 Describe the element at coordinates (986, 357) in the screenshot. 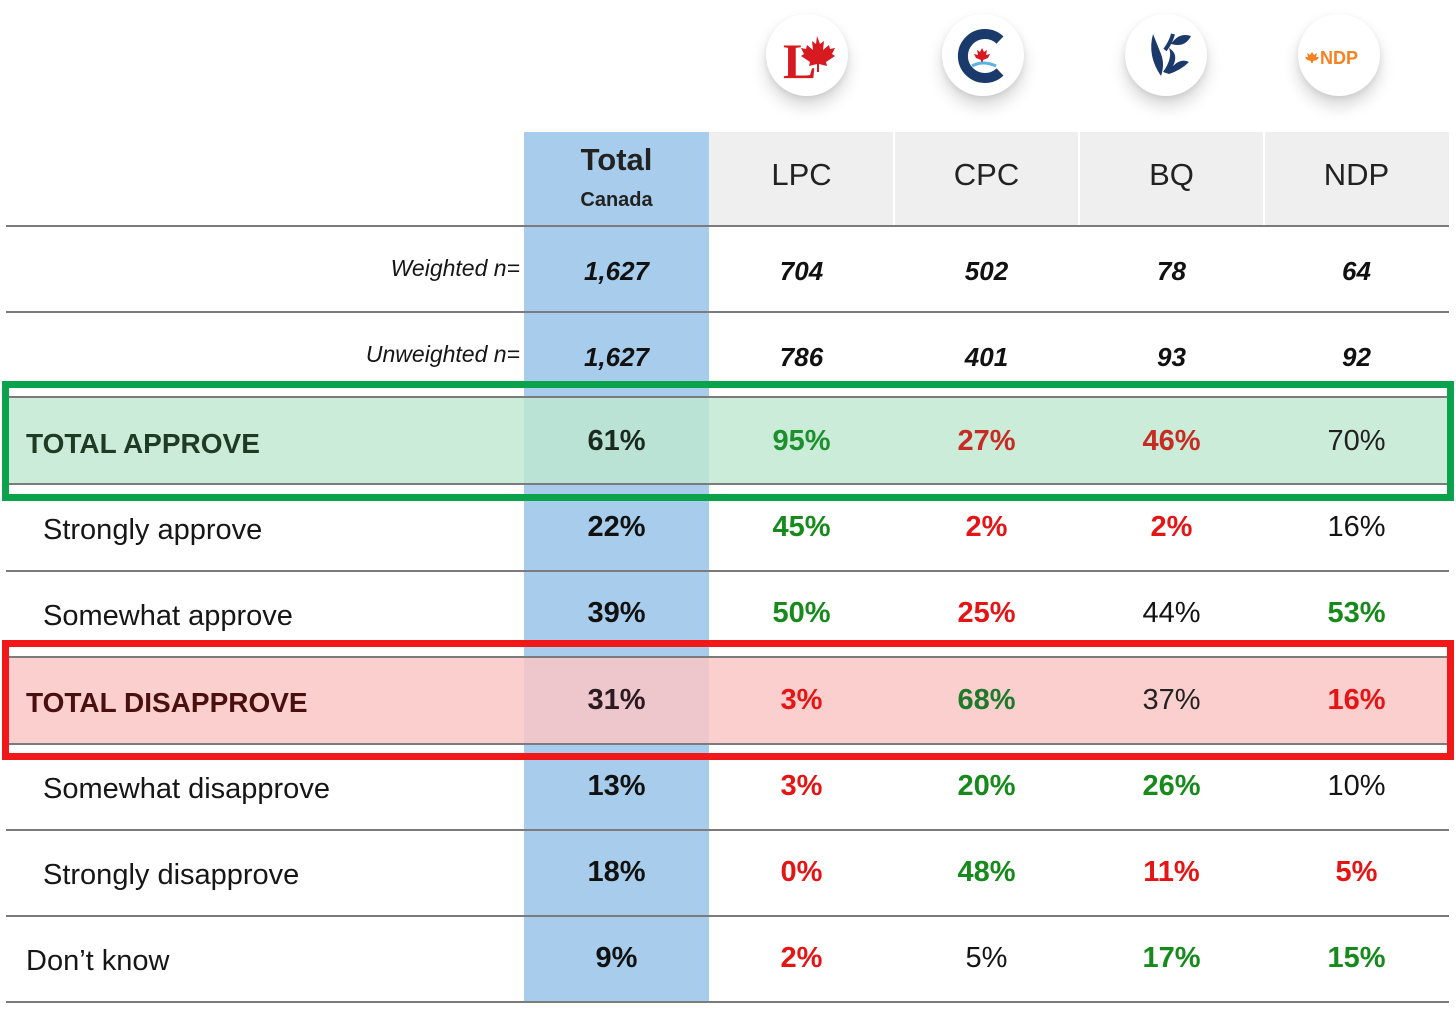

I see `unweighted-cpc: 401` at that location.